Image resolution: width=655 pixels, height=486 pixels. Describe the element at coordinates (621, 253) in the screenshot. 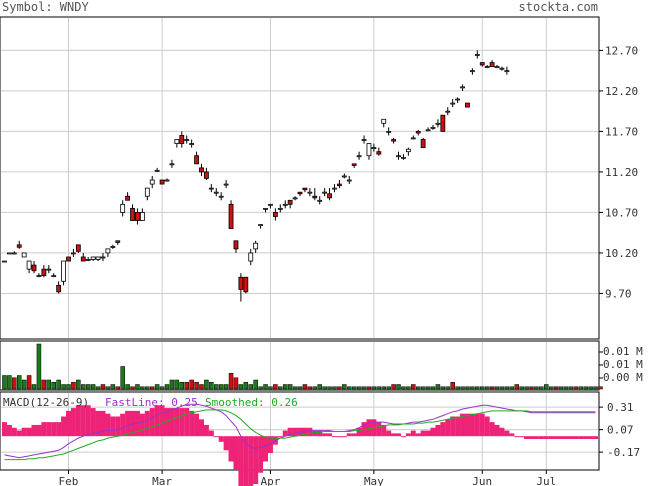

I see `price-tick-label: 10.20` at that location.